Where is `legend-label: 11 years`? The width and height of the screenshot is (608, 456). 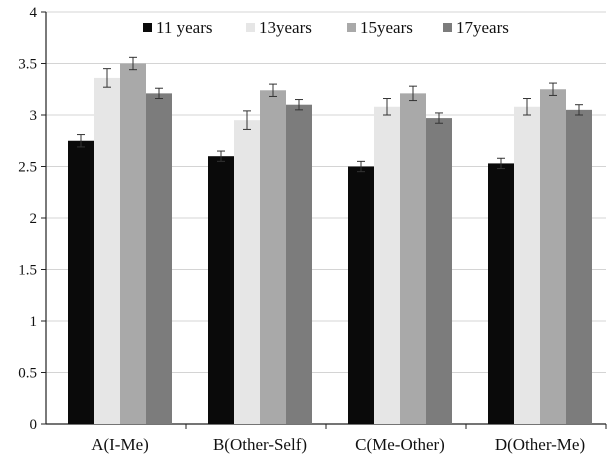
legend-label: 11 years is located at coordinates (184, 27).